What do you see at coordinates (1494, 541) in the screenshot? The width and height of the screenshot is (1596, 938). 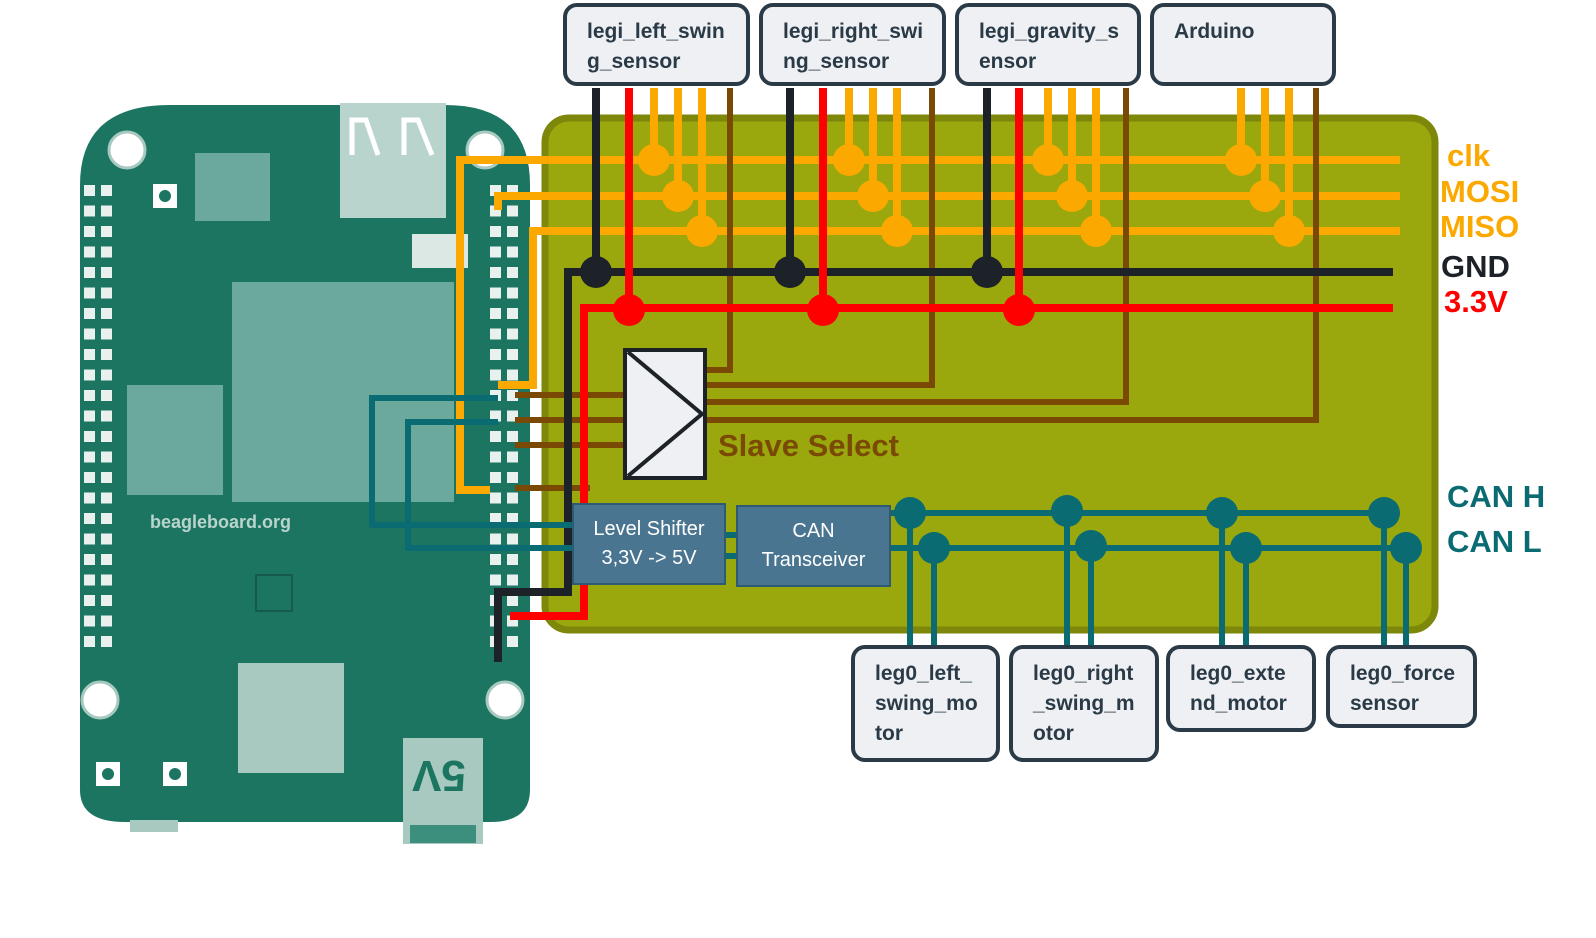 I see `label-can-l: CAN L` at bounding box center [1494, 541].